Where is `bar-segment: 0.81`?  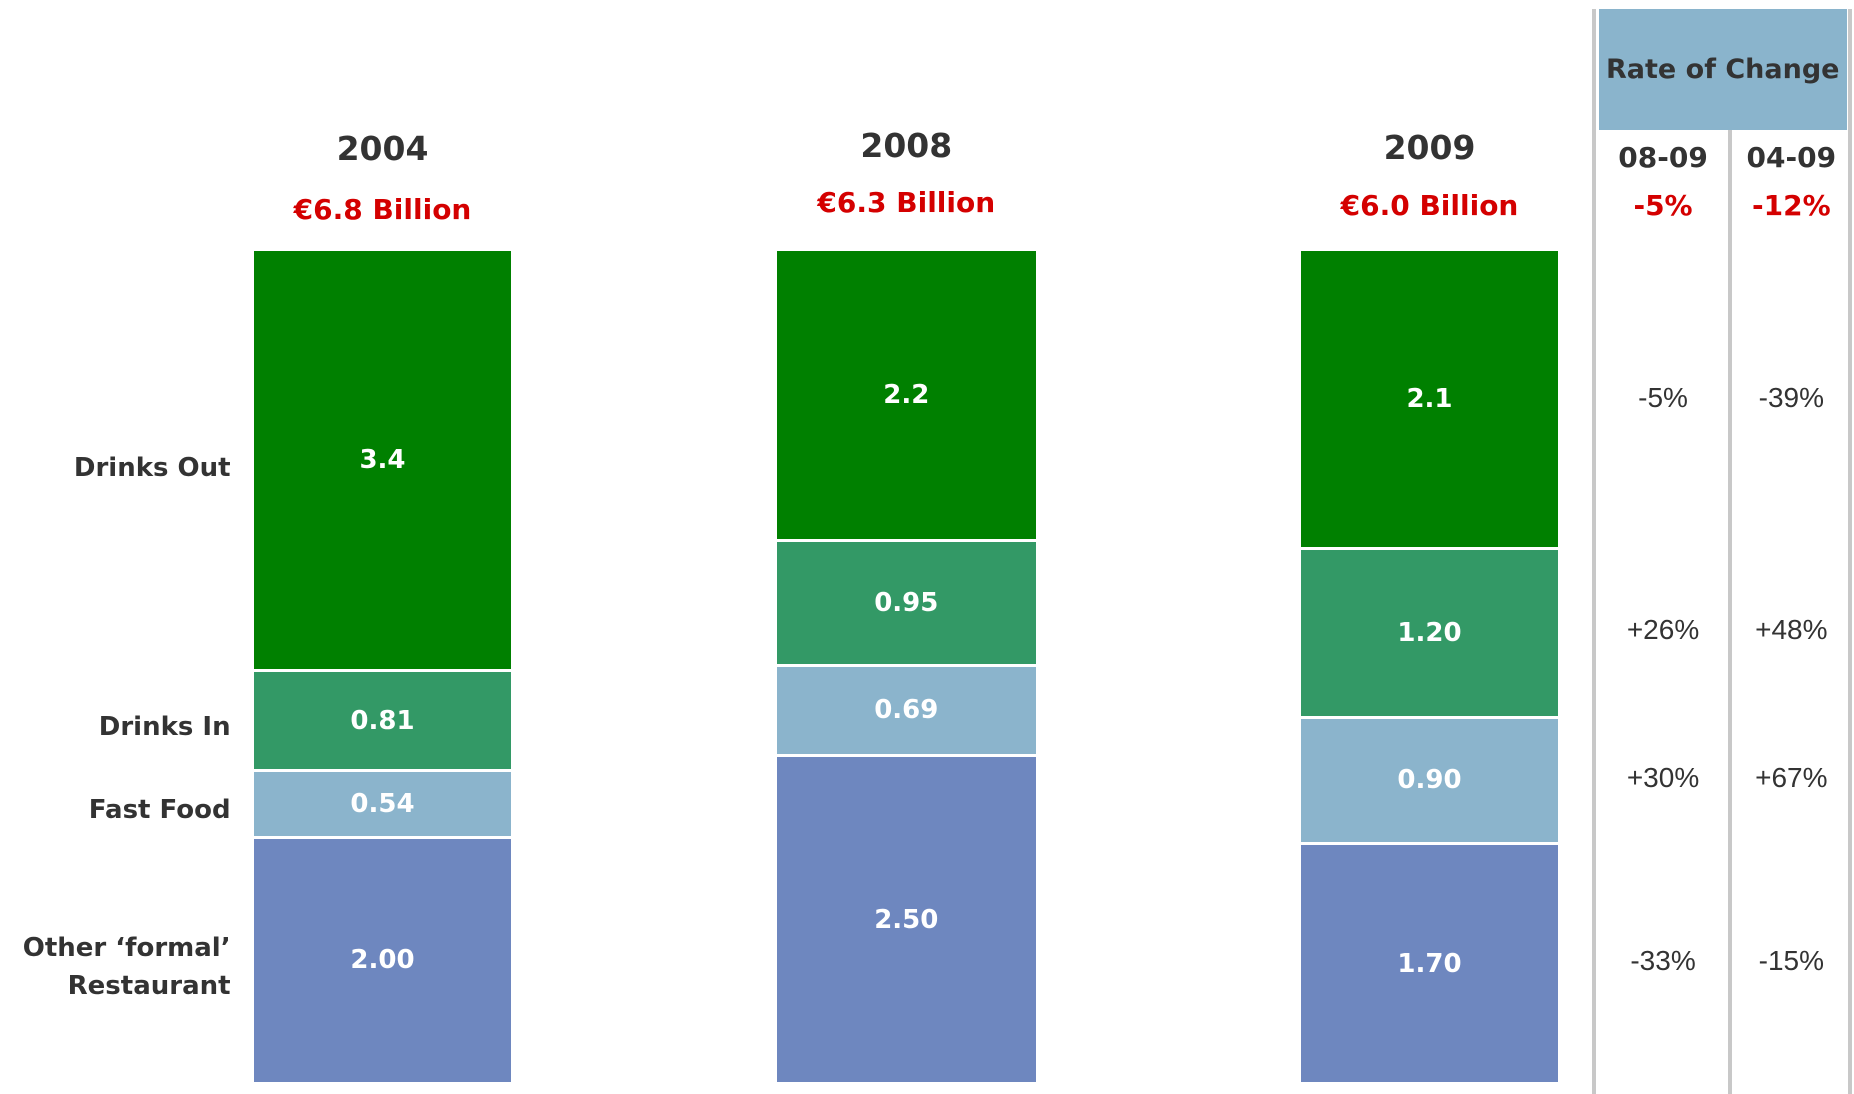
bar-segment: 0.81 is located at coordinates (382, 719).